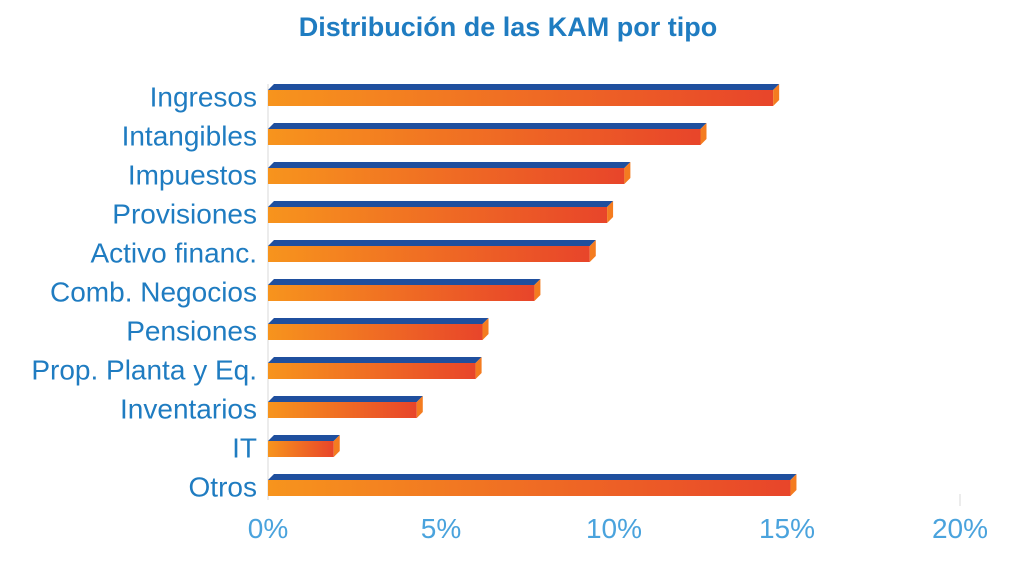 This screenshot has height=570, width=1016. What do you see at coordinates (144, 369) in the screenshot?
I see `category-label: Prop. Planta y Eq.` at bounding box center [144, 369].